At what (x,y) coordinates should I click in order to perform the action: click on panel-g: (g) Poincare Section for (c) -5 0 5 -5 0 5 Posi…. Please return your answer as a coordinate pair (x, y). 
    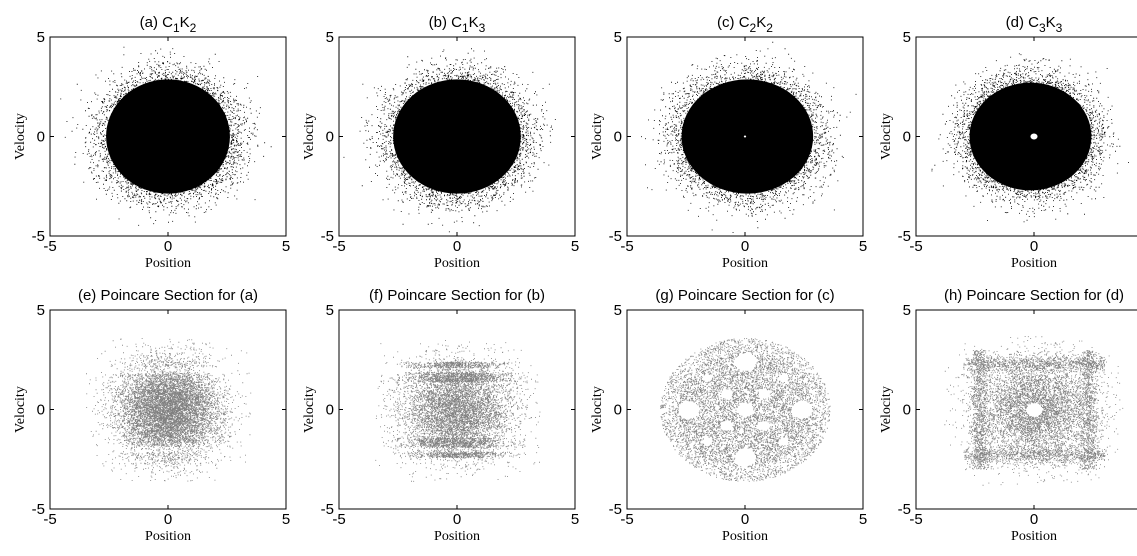
    Looking at the image, I should click on (728, 415).